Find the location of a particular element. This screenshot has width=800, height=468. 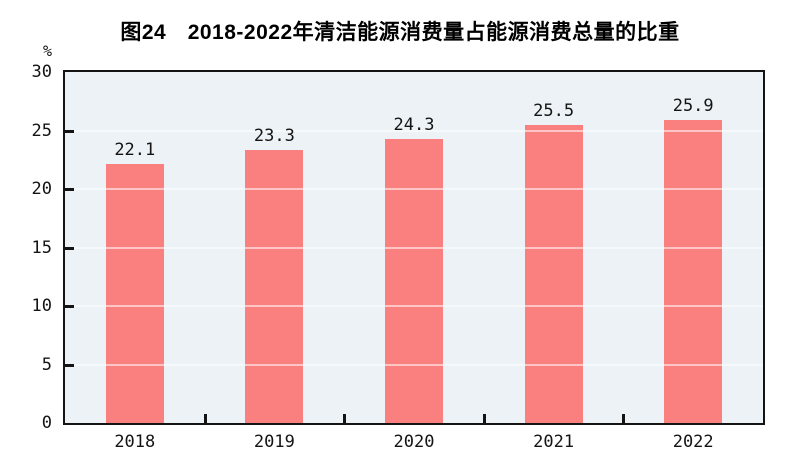

x-tick-label: 2019 is located at coordinates (274, 442).